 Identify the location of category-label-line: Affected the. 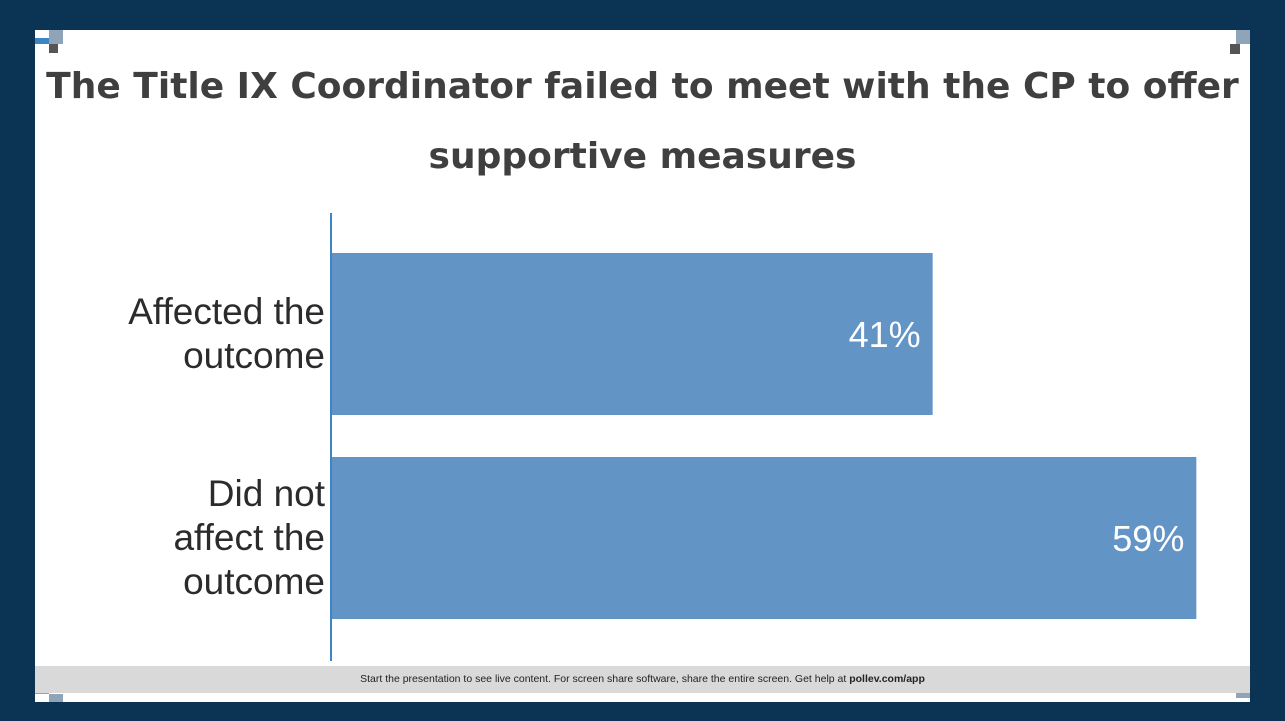
(226, 311).